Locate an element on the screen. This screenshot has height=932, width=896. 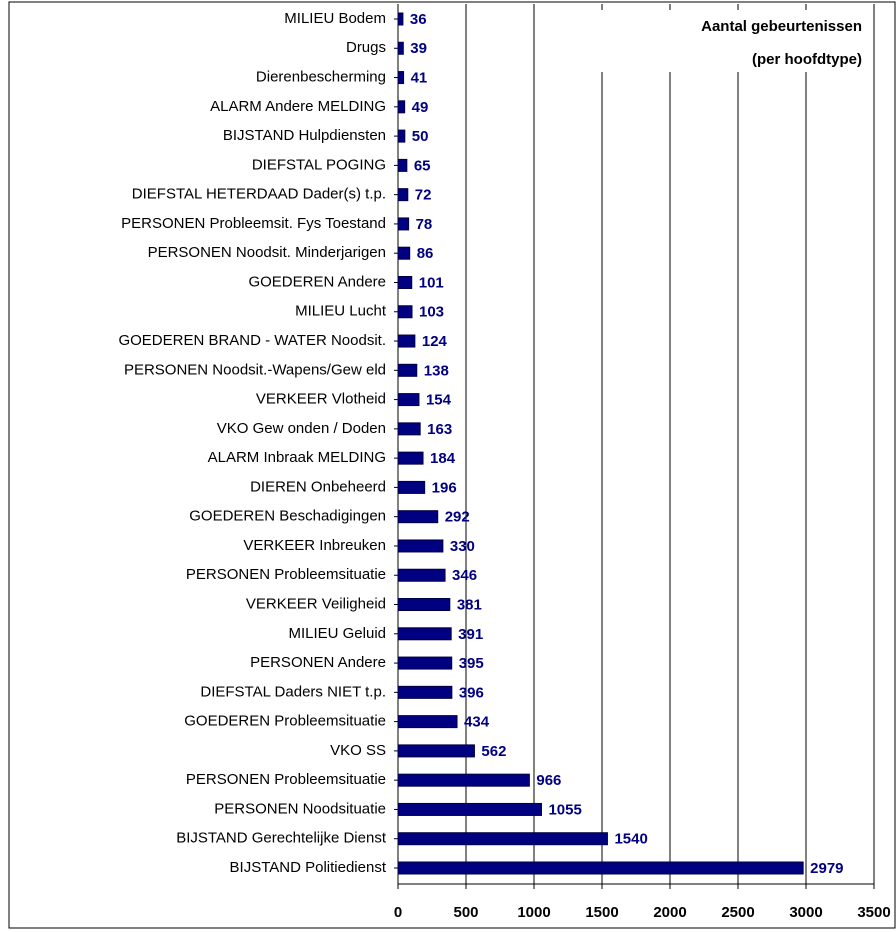
x-tick-label: 3500 is located at coordinates (873, 912).